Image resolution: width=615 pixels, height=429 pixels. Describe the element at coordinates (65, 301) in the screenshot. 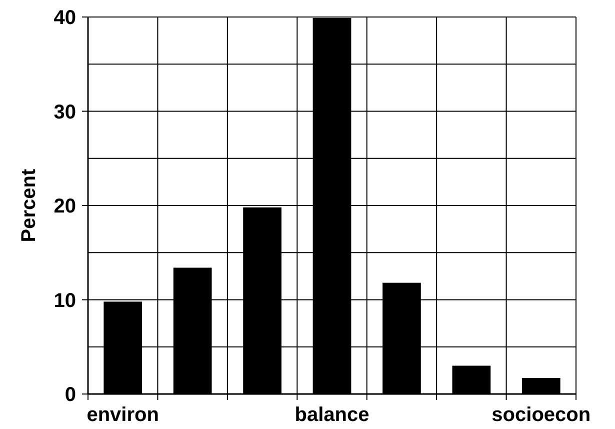

I see `y-tick-label: 10` at that location.